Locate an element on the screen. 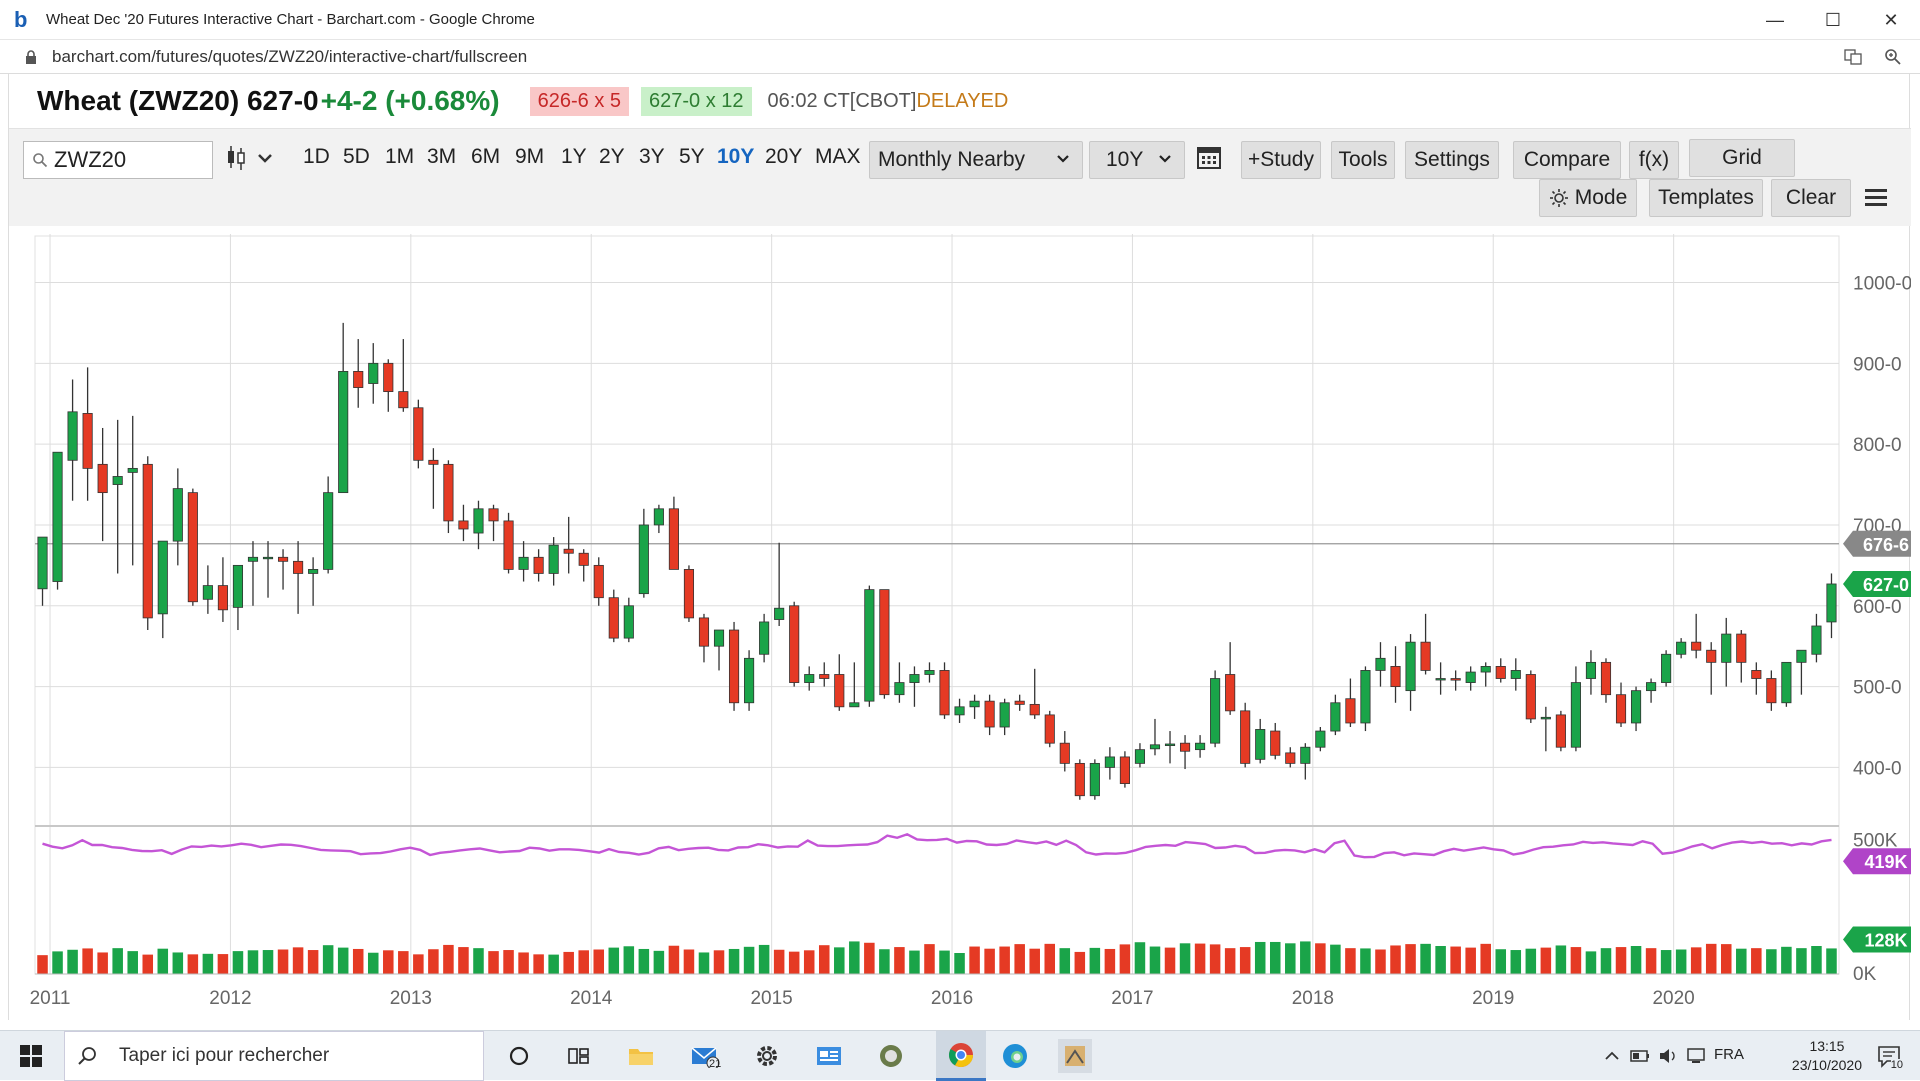  range-dropdown: 10Y is located at coordinates (1137, 160).